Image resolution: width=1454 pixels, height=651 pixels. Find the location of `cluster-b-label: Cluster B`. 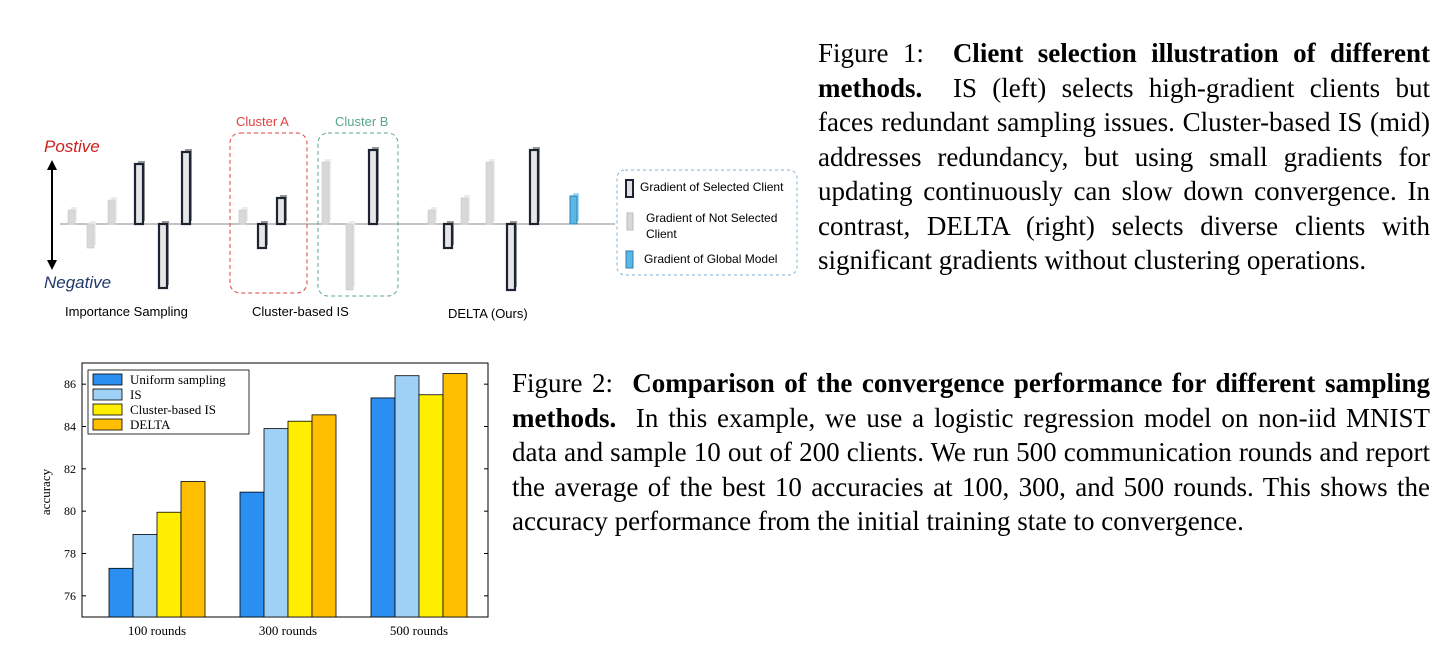

cluster-b-label: Cluster B is located at coordinates (361, 121).